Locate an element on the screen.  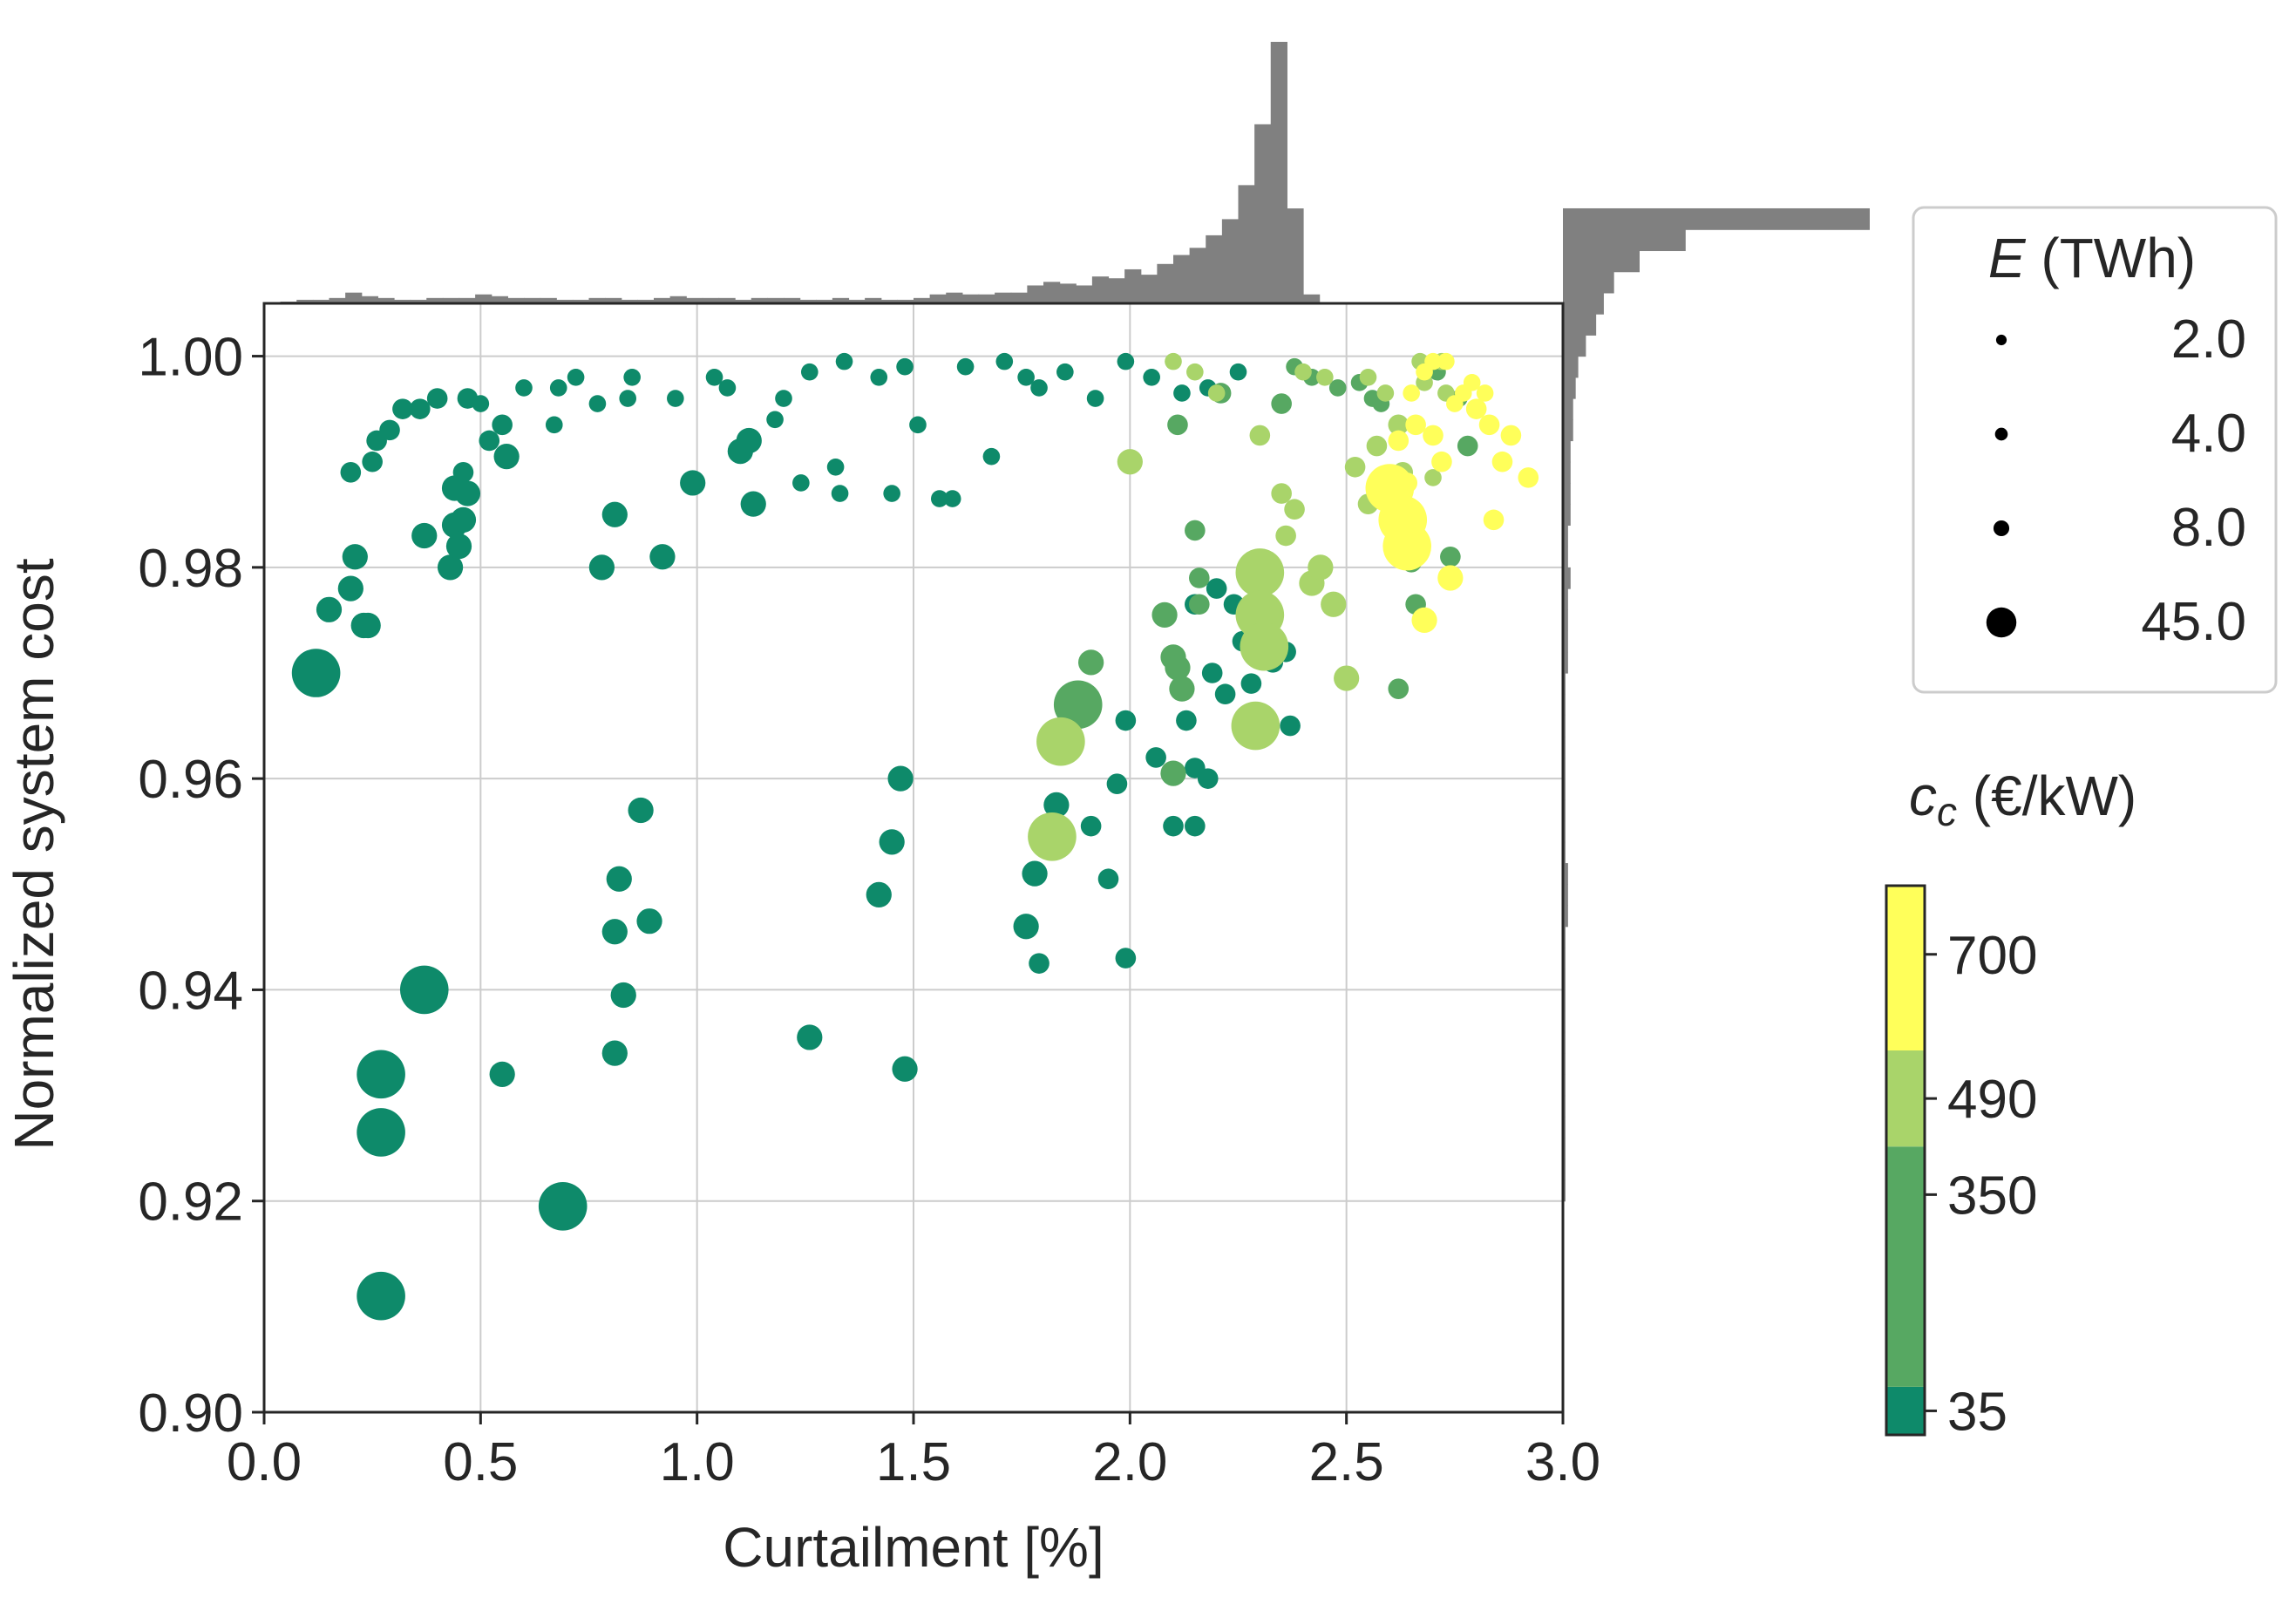
colorbar-tick-label: 350 is located at coordinates (1992, 1196).